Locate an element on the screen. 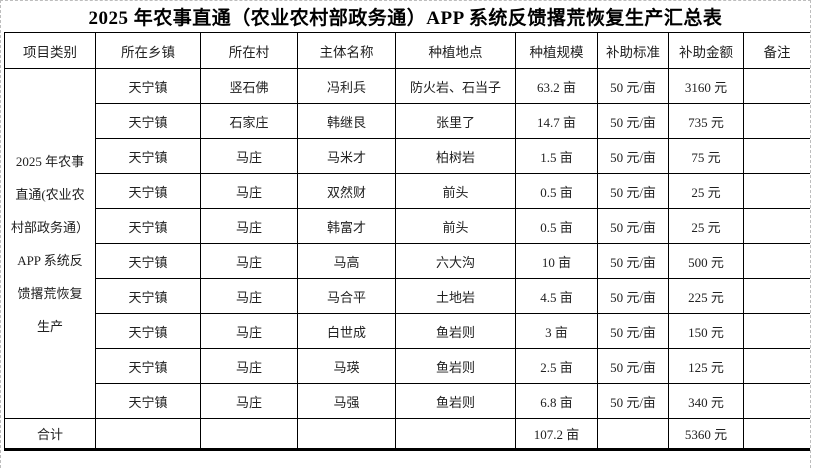 The height and width of the screenshot is (469, 813). cell-location: 柏树岩 is located at coordinates (455, 156).